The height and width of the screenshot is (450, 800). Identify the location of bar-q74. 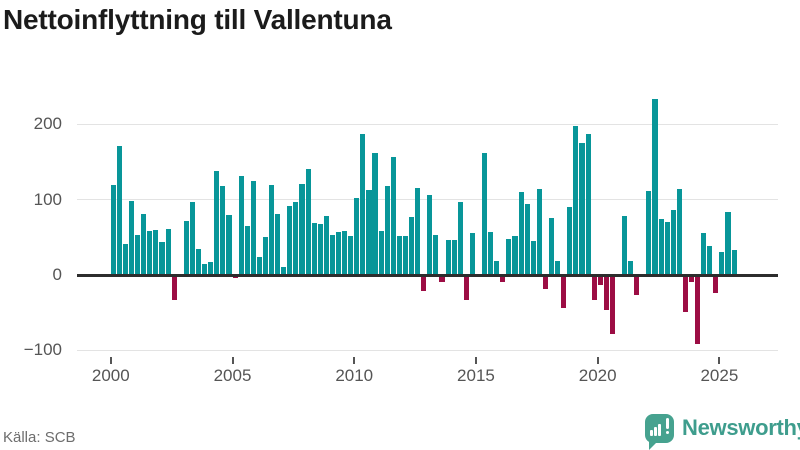
(564, 291).